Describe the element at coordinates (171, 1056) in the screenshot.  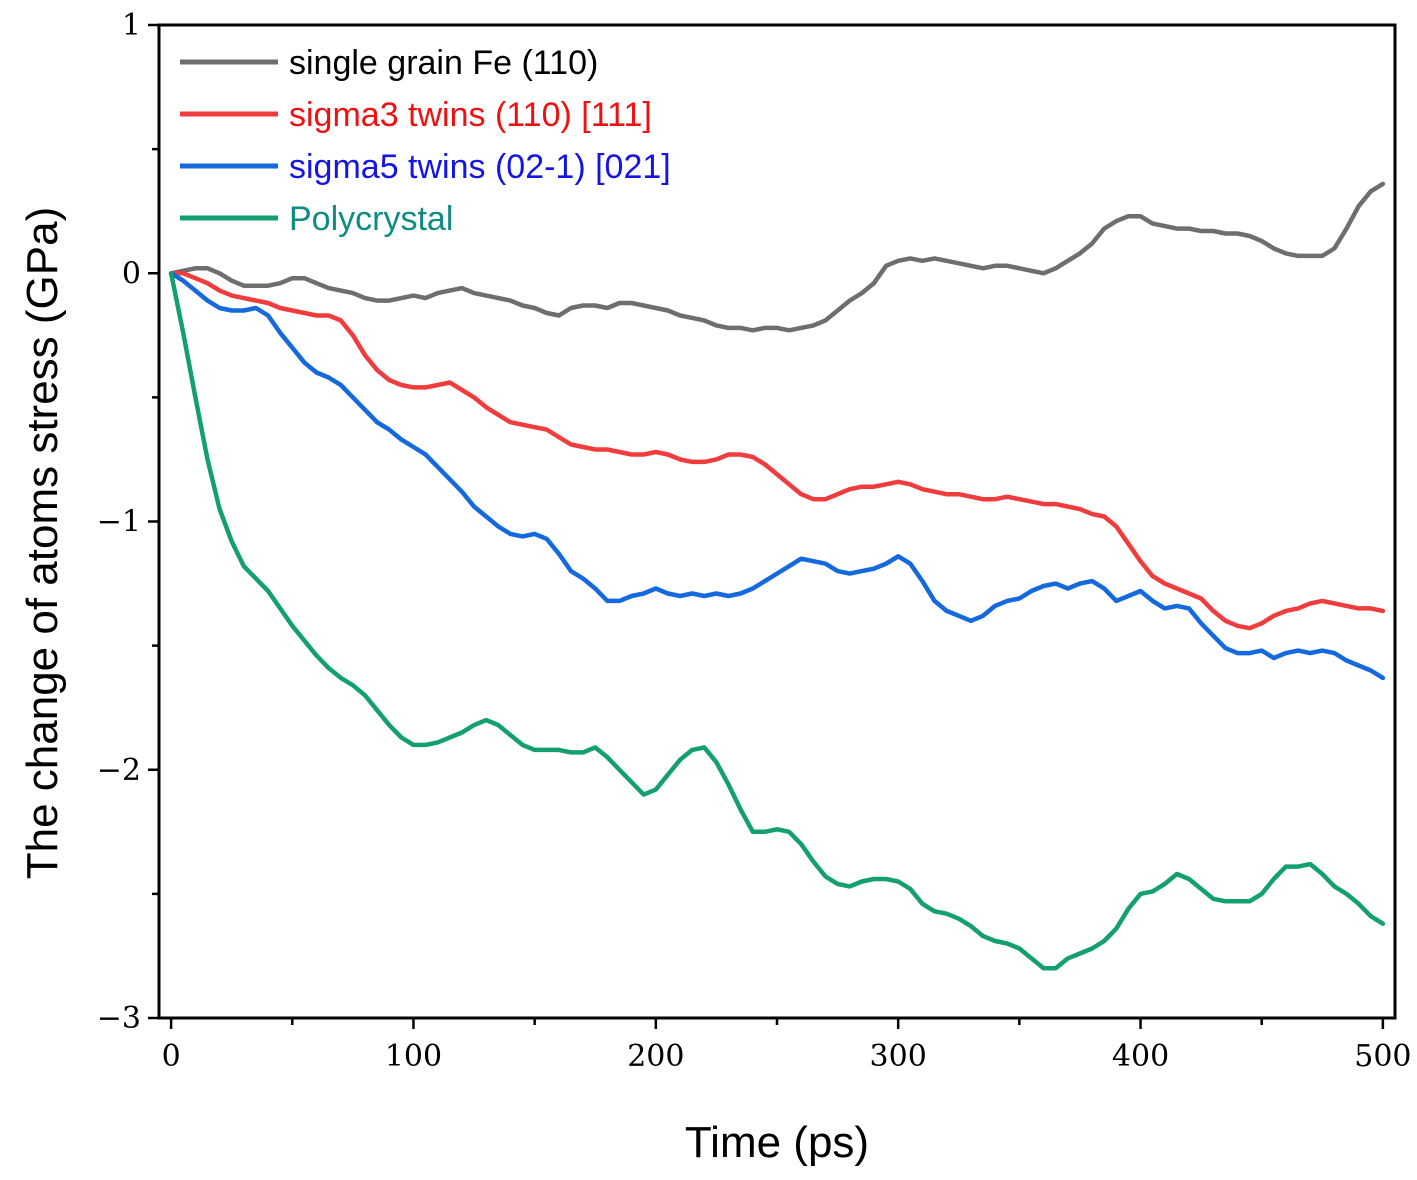
I see `x-tick-label: 0` at that location.